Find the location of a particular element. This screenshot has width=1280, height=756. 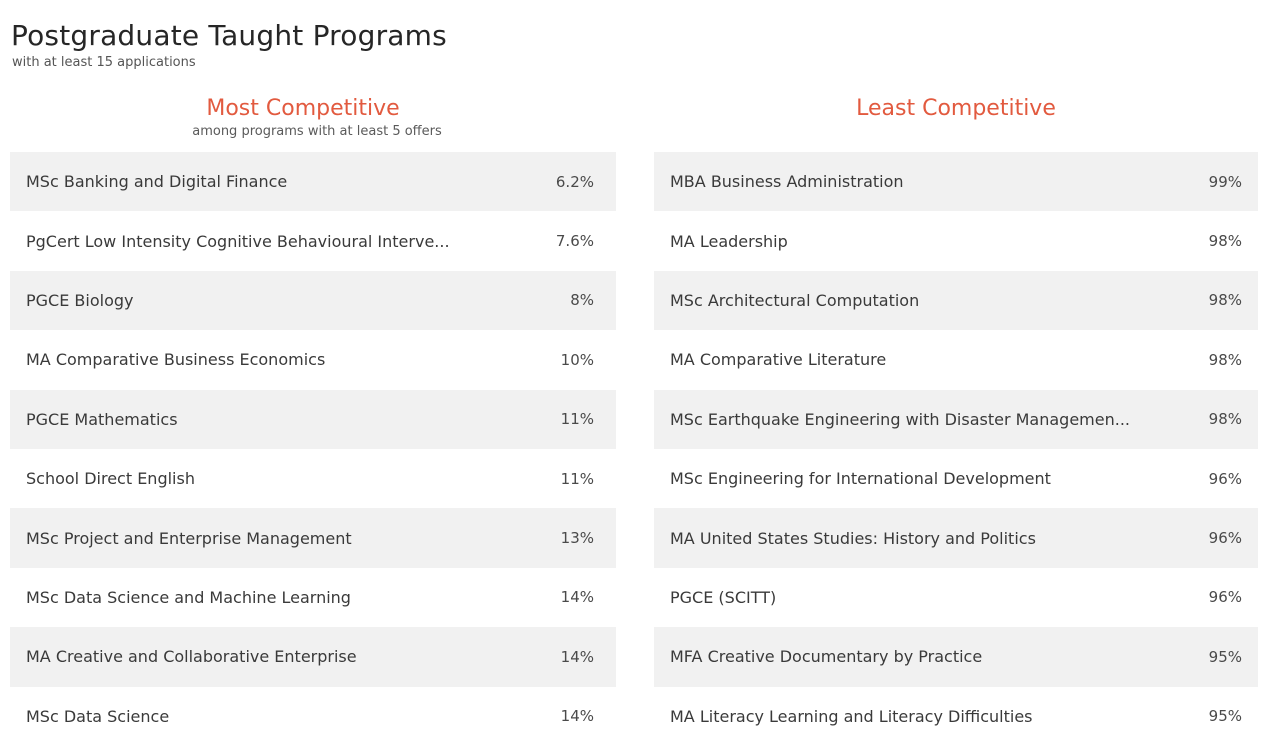

program-name: MSc Data Science is located at coordinates (98, 716).